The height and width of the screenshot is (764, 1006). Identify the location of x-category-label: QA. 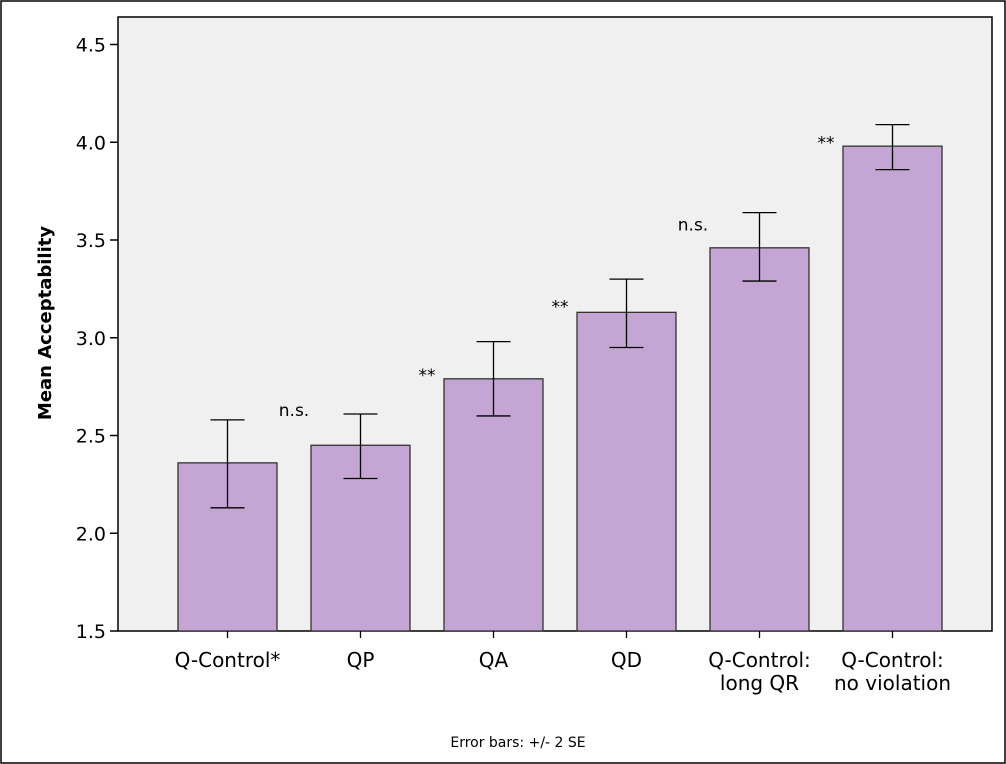
(494, 660).